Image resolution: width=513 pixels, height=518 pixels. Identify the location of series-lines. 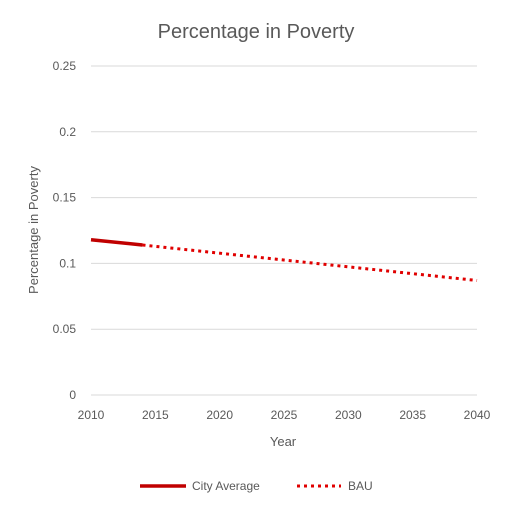
(284, 259).